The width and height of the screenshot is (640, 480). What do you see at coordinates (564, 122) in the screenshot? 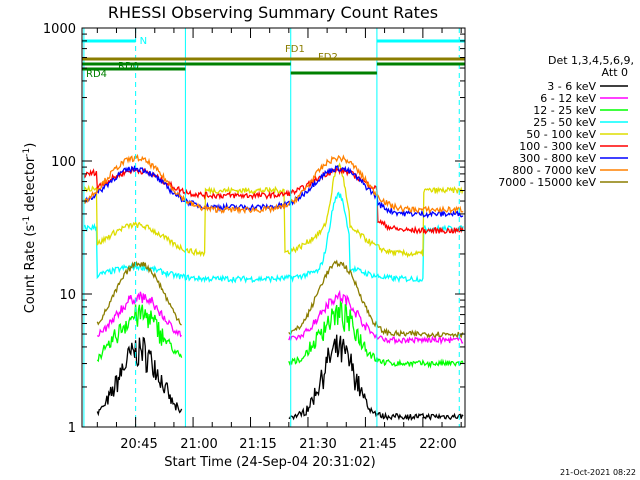
I see `legend-label-3: 25 - 50 keV` at bounding box center [564, 122].